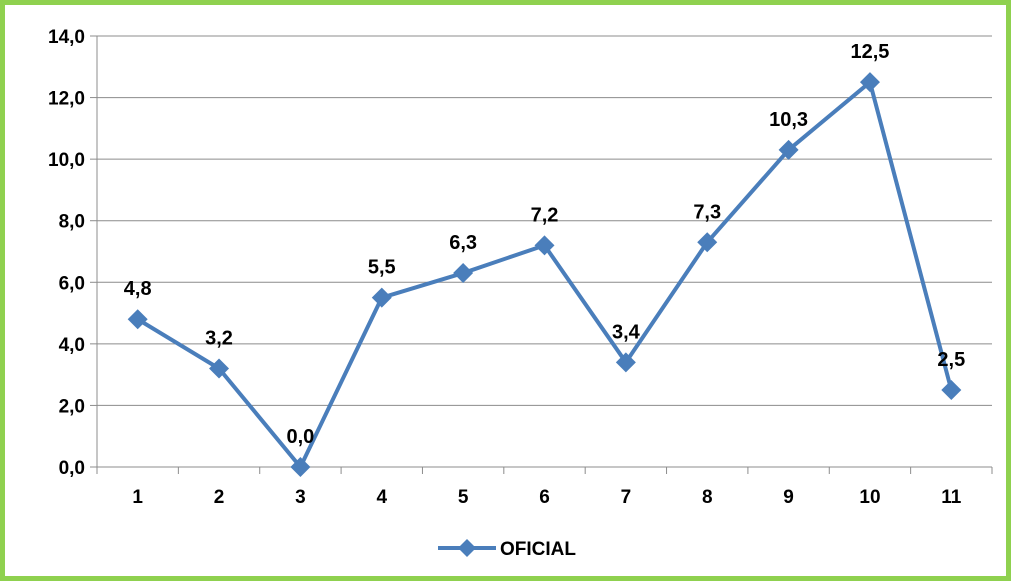 This screenshot has height=581, width=1011. I want to click on x-tick-labels: 1 2 3 4 5 6 7 8 9 10 11, so click(546, 497).